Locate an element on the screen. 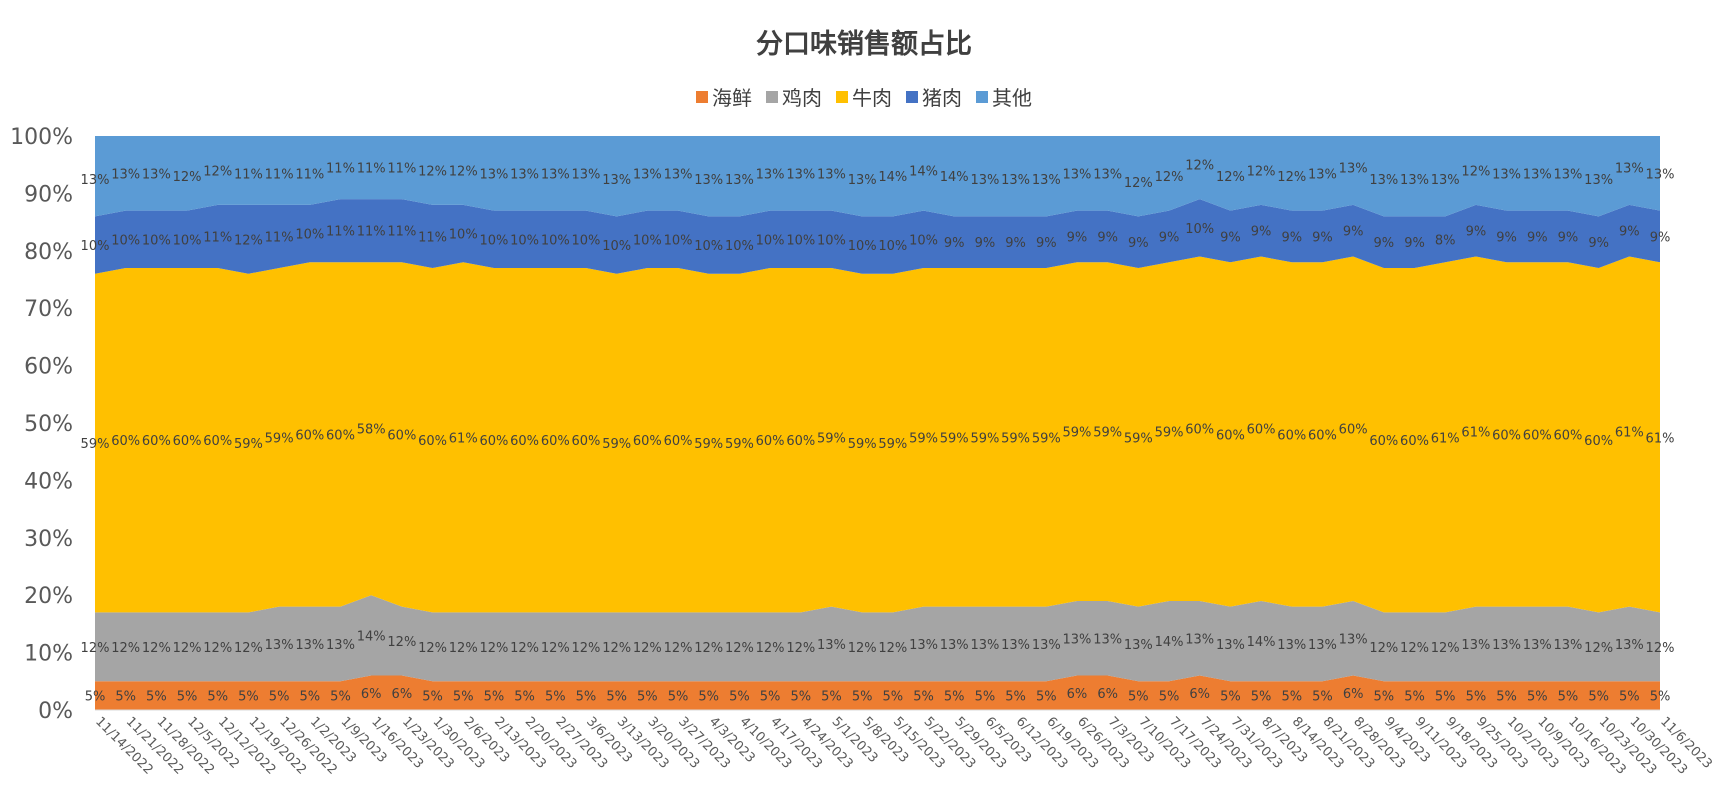 The height and width of the screenshot is (794, 1728). y-tick-label: 30% is located at coordinates (48, 539).